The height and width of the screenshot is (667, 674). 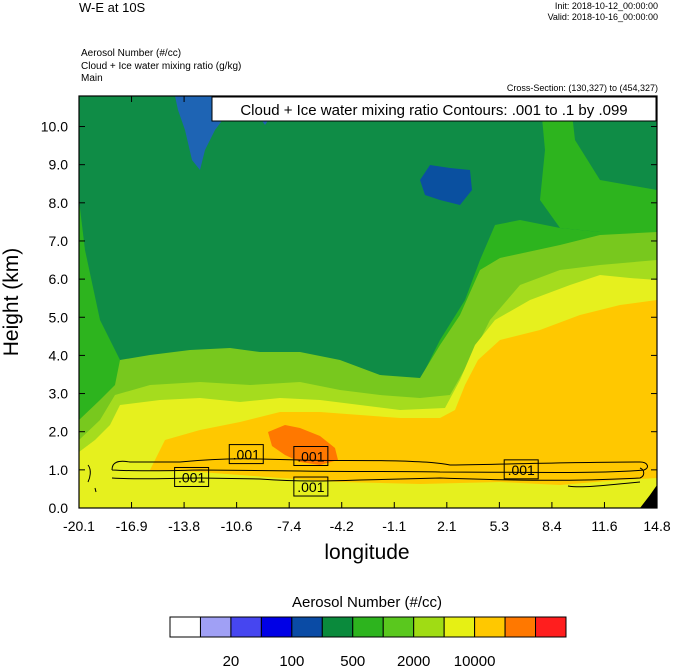 What do you see at coordinates (378, 474) in the screenshot?
I see `contour-lower` at bounding box center [378, 474].